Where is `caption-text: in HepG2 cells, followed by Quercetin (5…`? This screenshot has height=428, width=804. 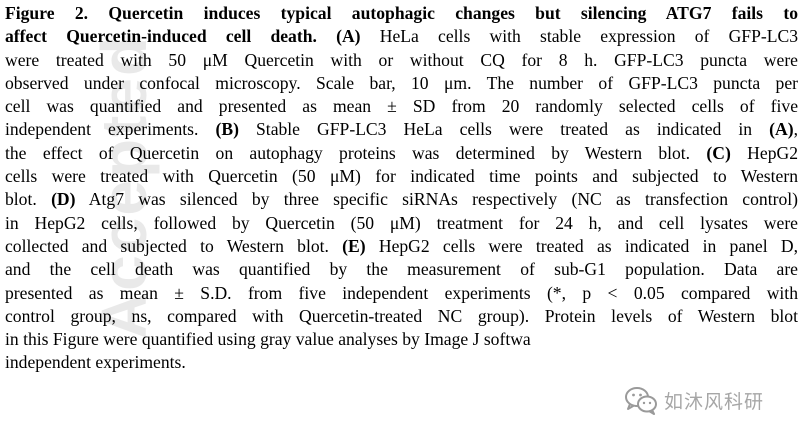
caption-text: in HepG2 cells, followed by Quercetin (5… is located at coordinates (401, 222).